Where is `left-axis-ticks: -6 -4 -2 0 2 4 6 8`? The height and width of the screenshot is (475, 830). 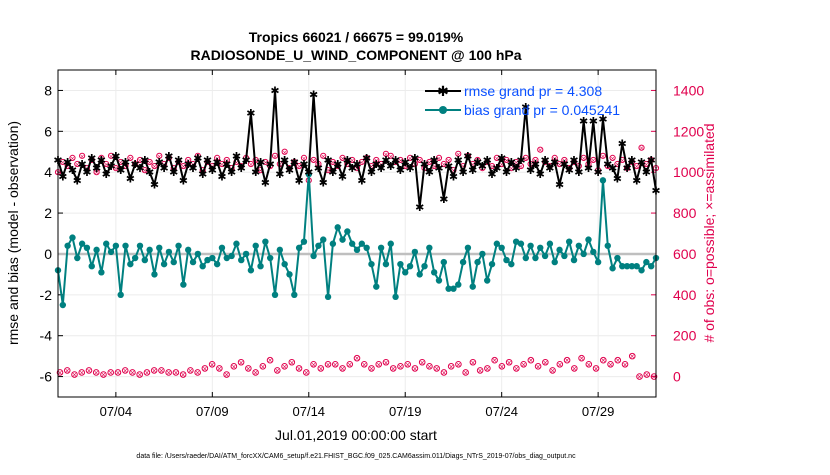 left-axis-ticks: -6 -4 -2 0 2 4 6 8 is located at coordinates (51, 233).